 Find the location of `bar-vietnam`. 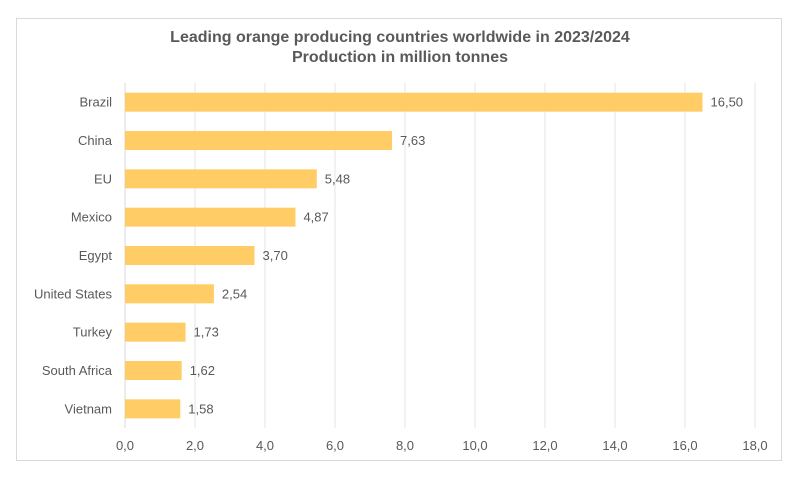

bar-vietnam is located at coordinates (153, 409).